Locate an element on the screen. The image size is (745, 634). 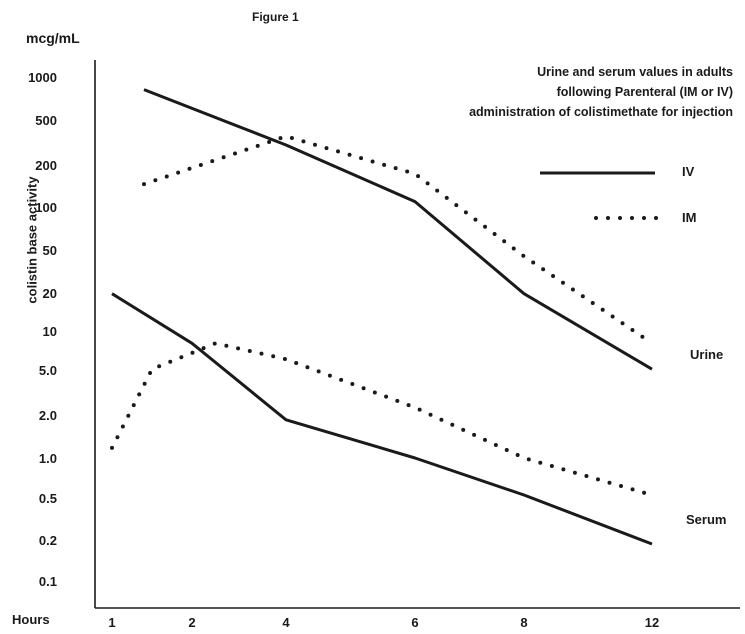
y-tick-label: 20 is located at coordinates (50, 293).